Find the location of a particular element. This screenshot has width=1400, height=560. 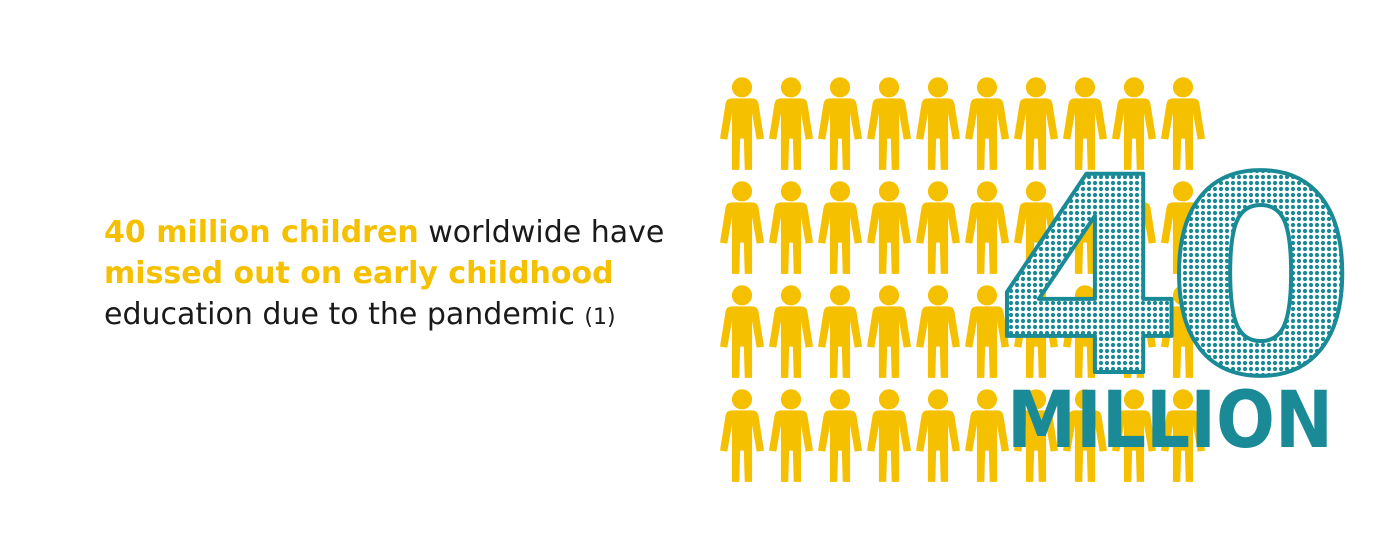

forty-million-graphic: 40 MILLION is located at coordinates (1176, 308).